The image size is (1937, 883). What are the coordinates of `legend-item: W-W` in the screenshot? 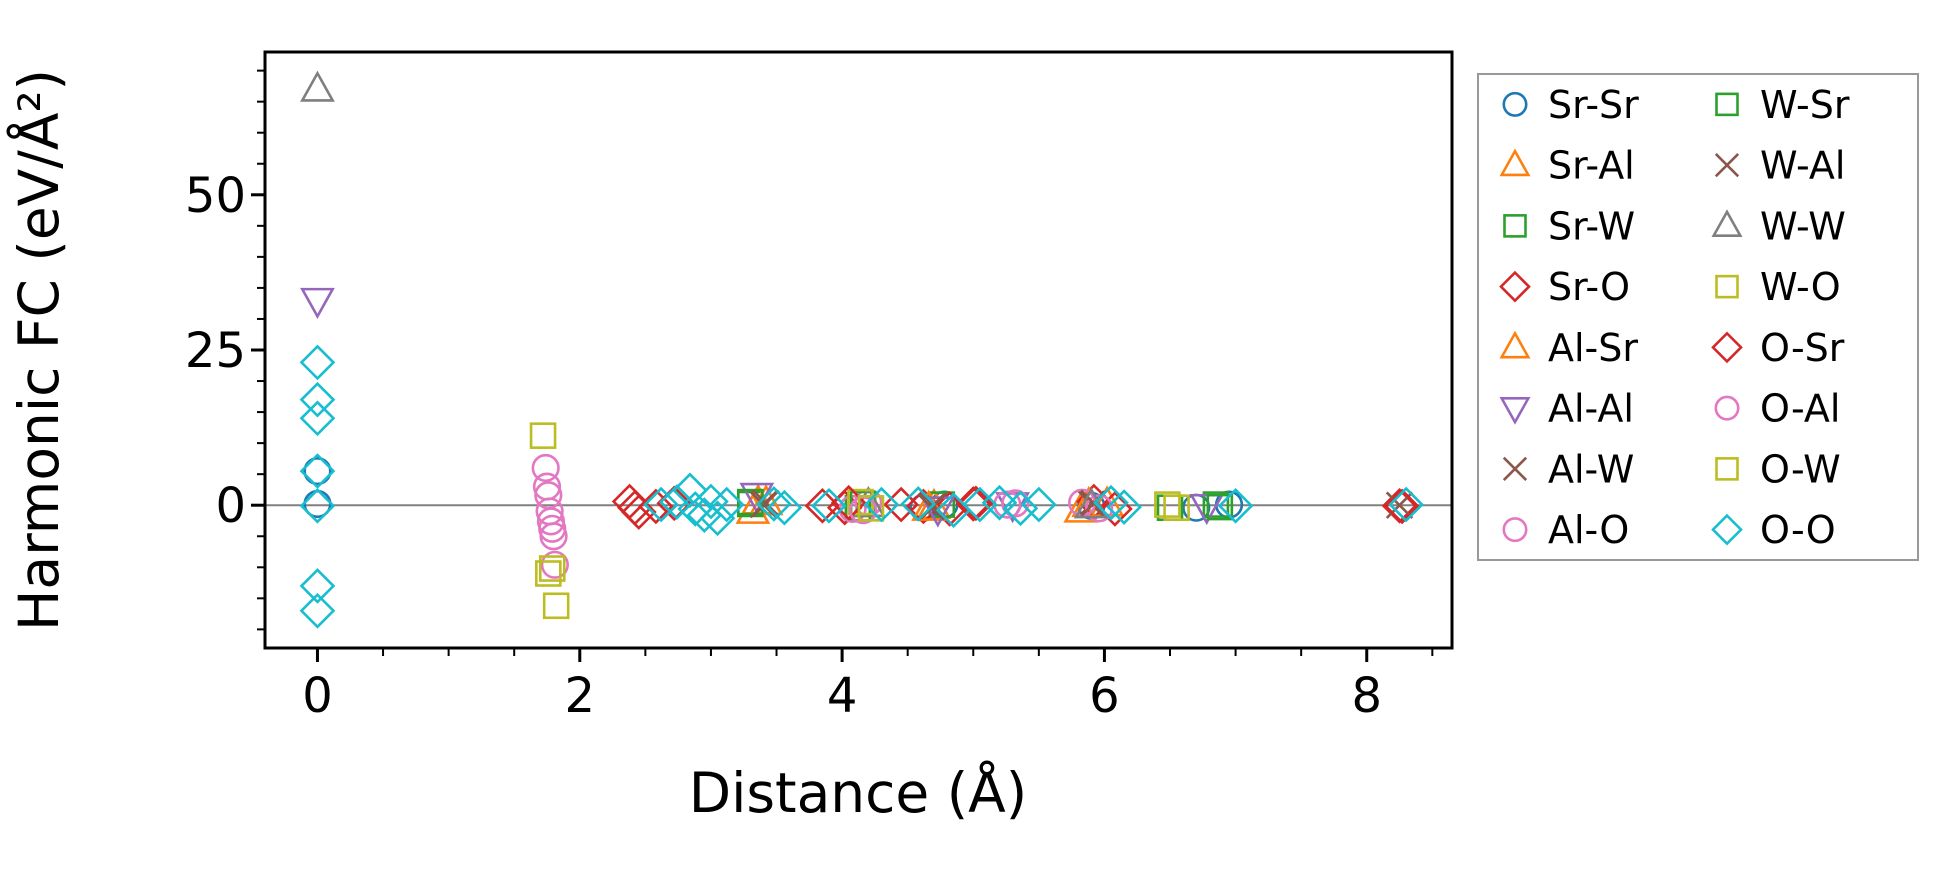 It's located at (1778, 226).